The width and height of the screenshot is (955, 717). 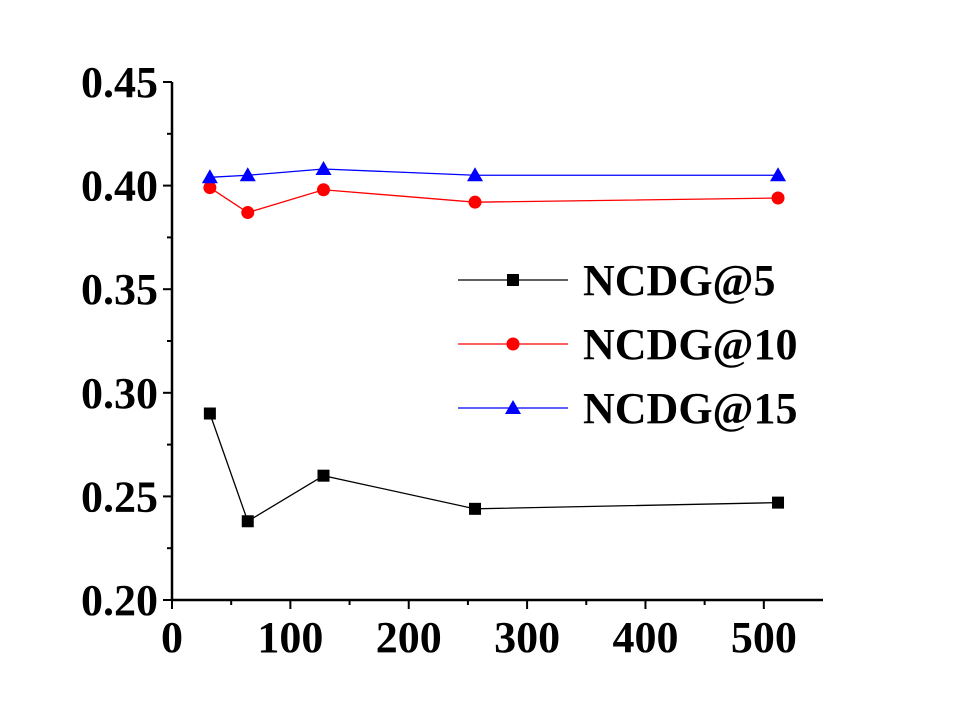 What do you see at coordinates (119, 600) in the screenshot?
I see `y-tick-label: 0.20` at bounding box center [119, 600].